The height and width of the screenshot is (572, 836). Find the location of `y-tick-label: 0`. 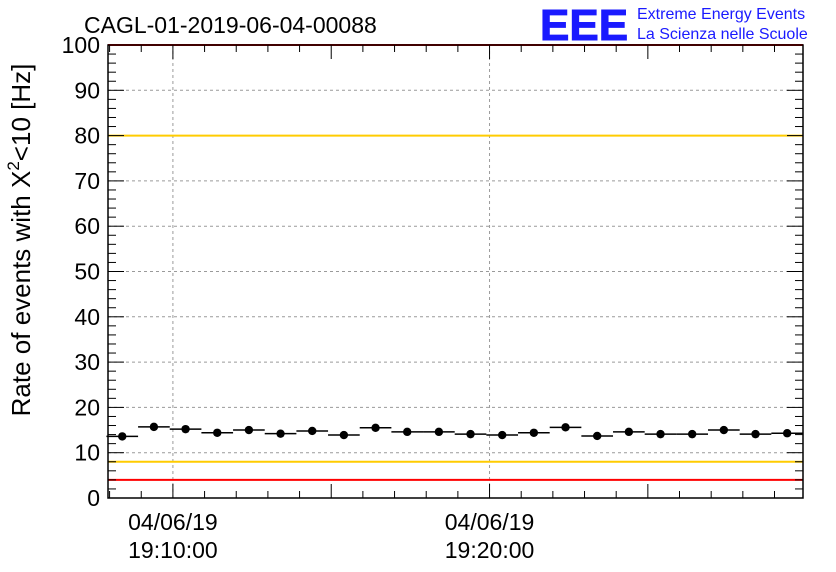

y-tick-label: 0 is located at coordinates (93, 498).